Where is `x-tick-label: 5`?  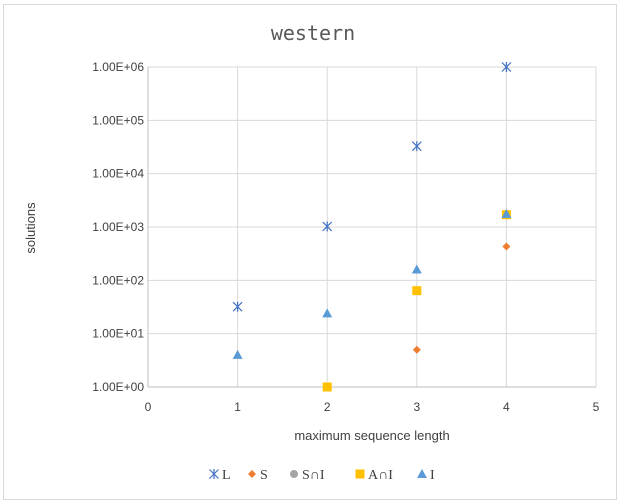 x-tick-label: 5 is located at coordinates (596, 407).